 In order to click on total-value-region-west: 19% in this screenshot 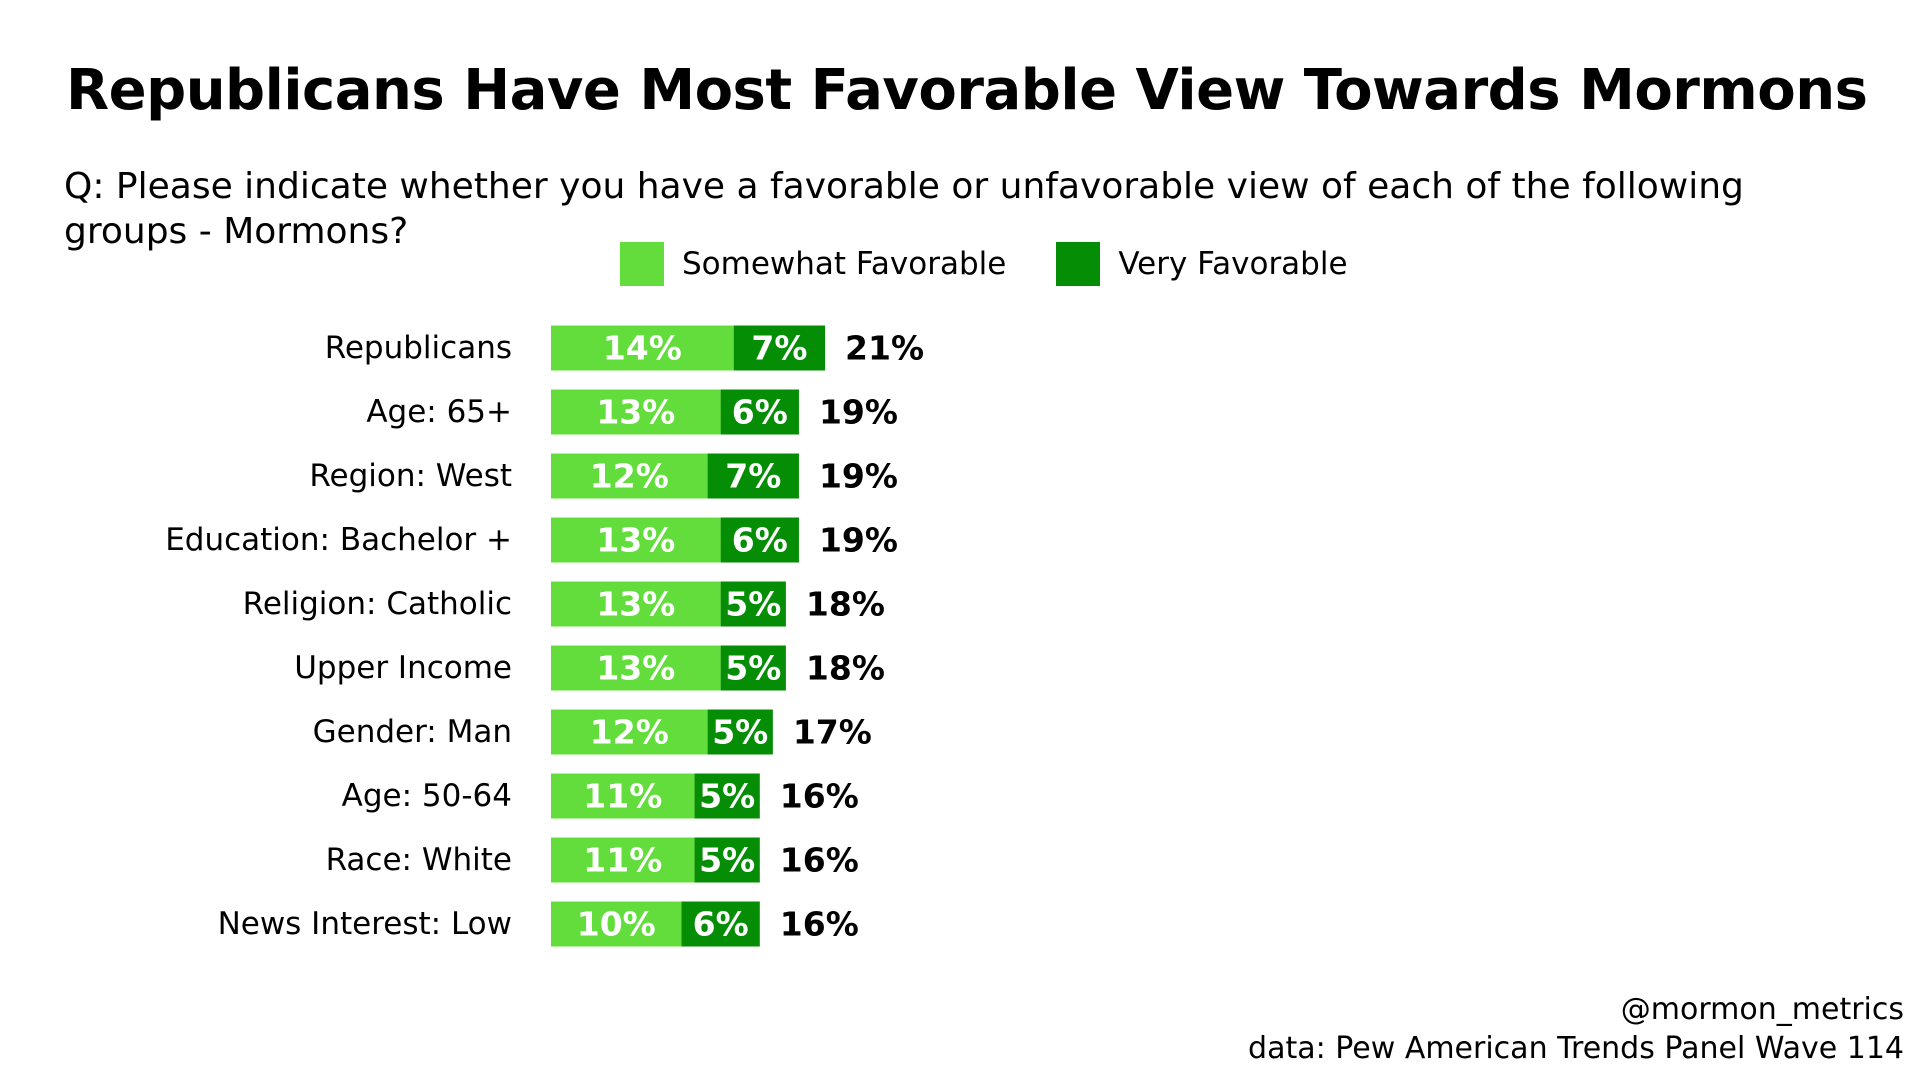, I will do `click(858, 476)`.